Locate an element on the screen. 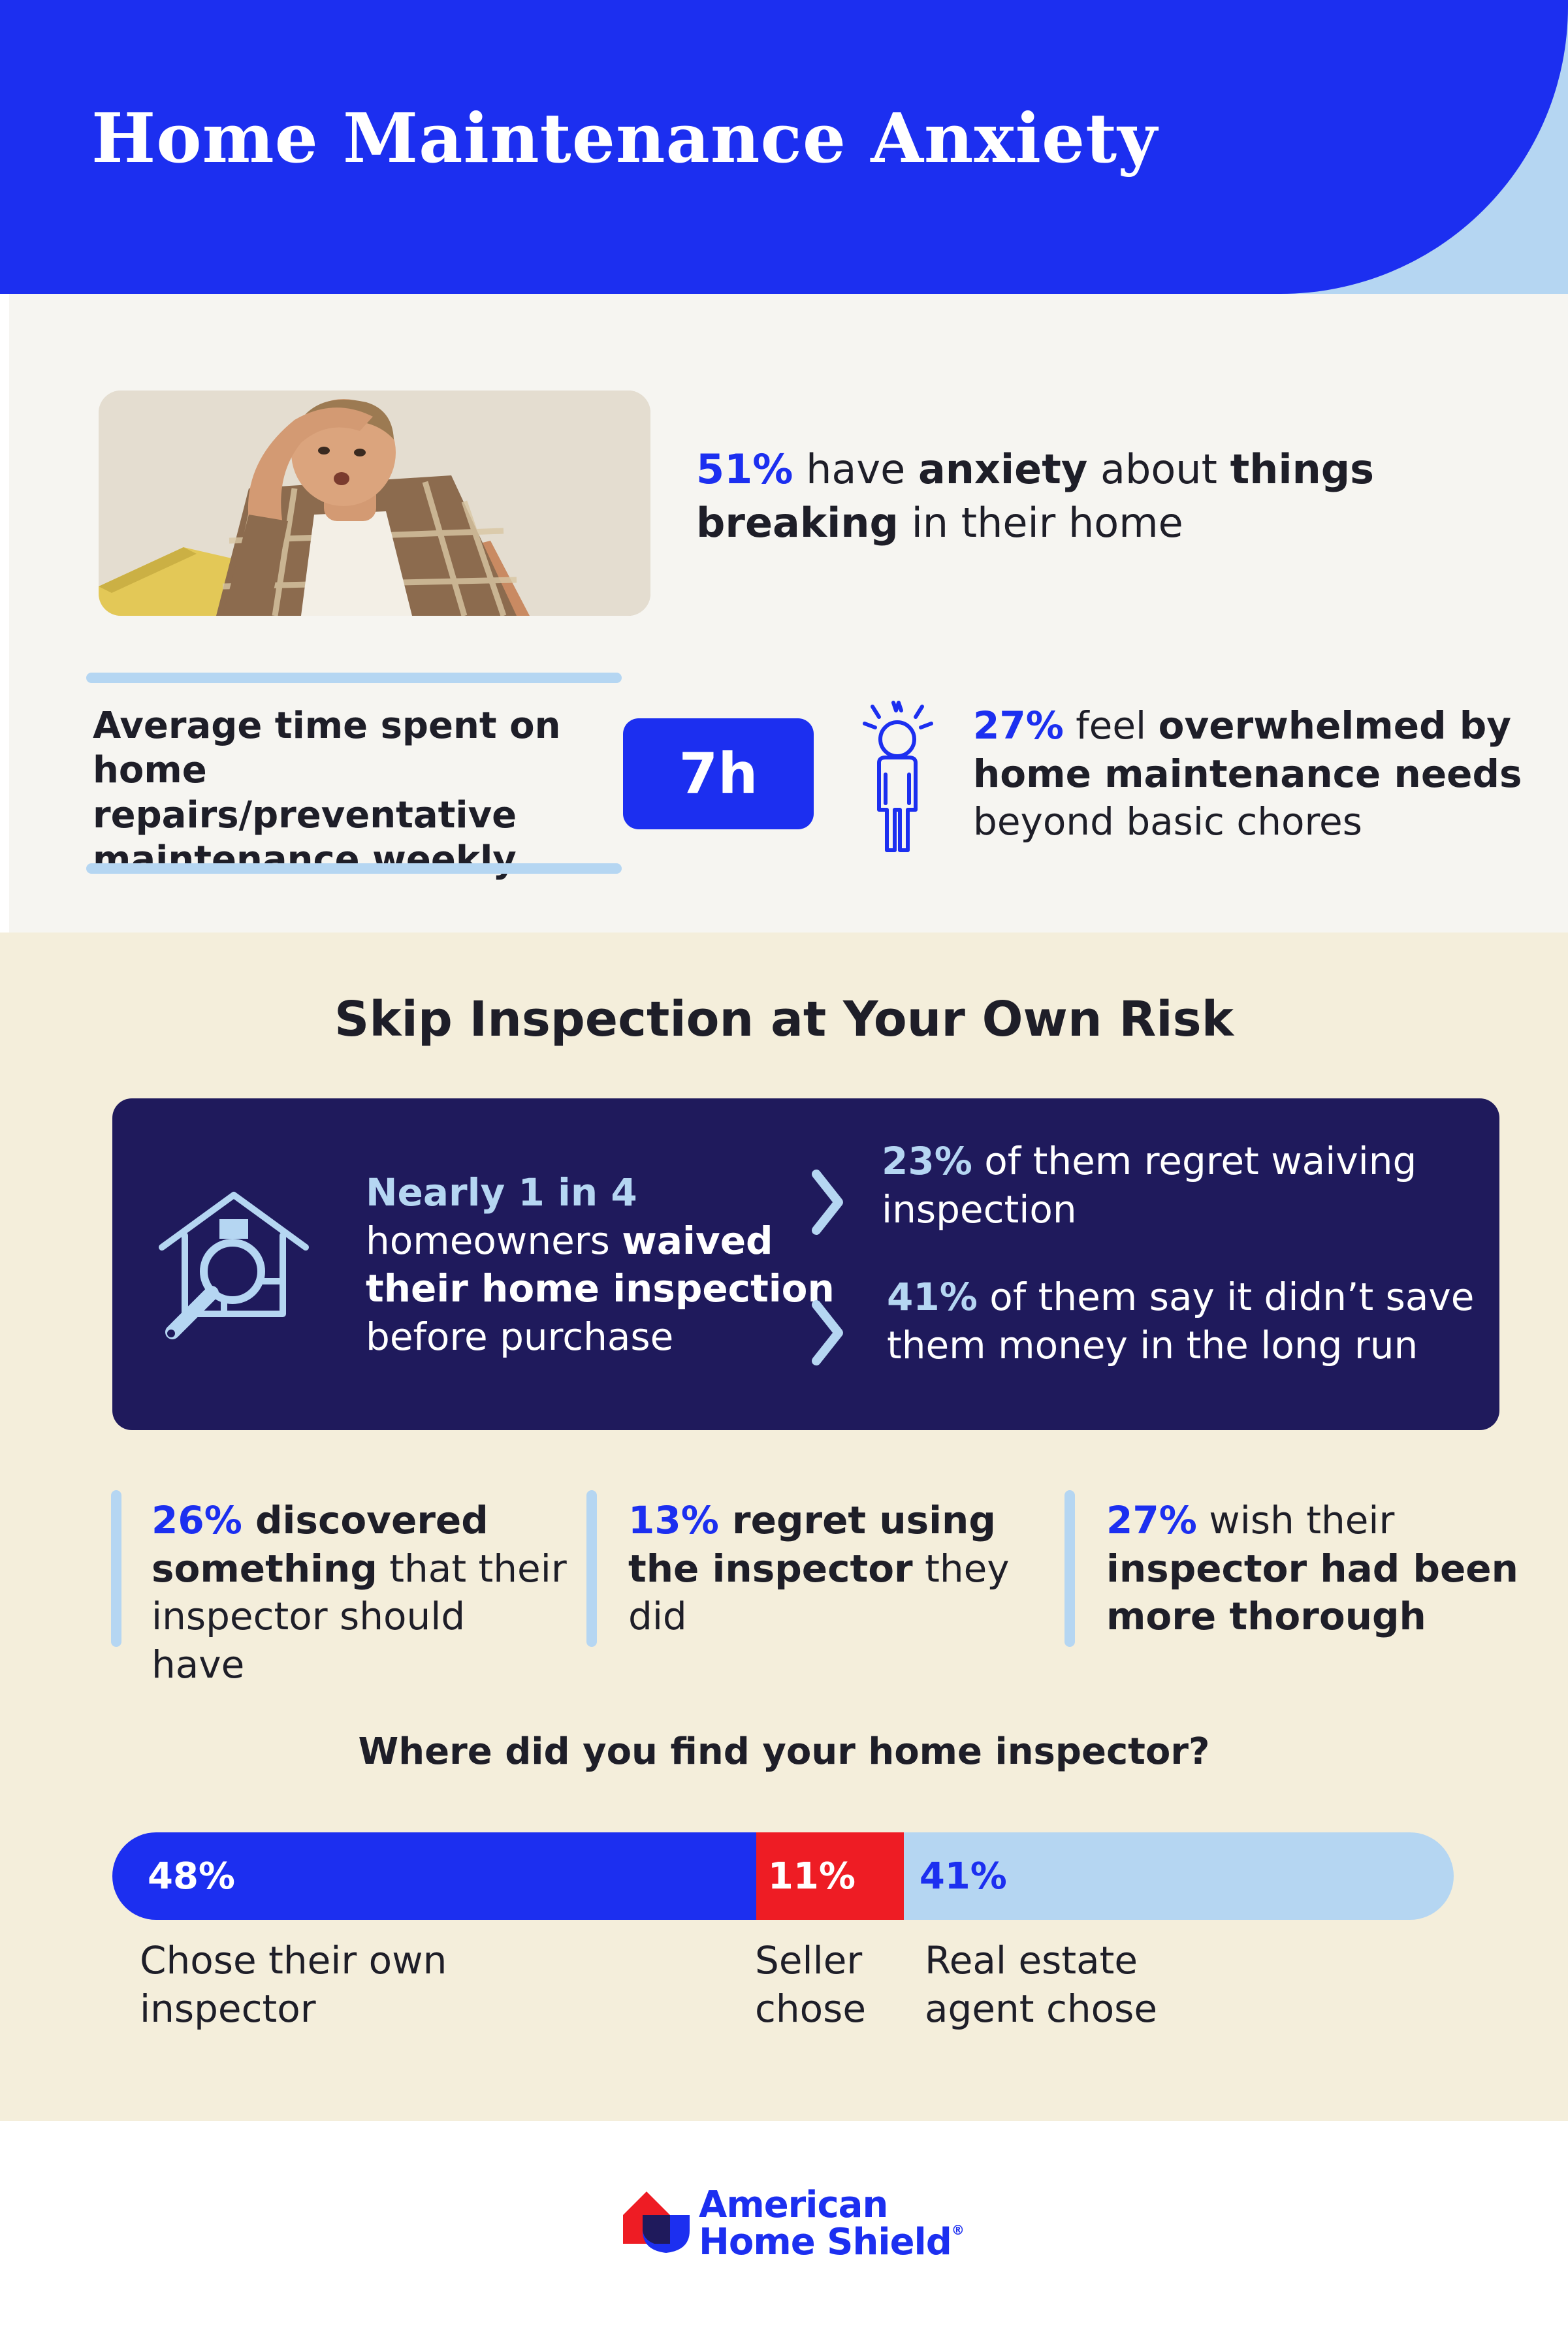 This screenshot has width=1568, height=2328. chart-title: Where did you find your home inspector? is located at coordinates (784, 1752).